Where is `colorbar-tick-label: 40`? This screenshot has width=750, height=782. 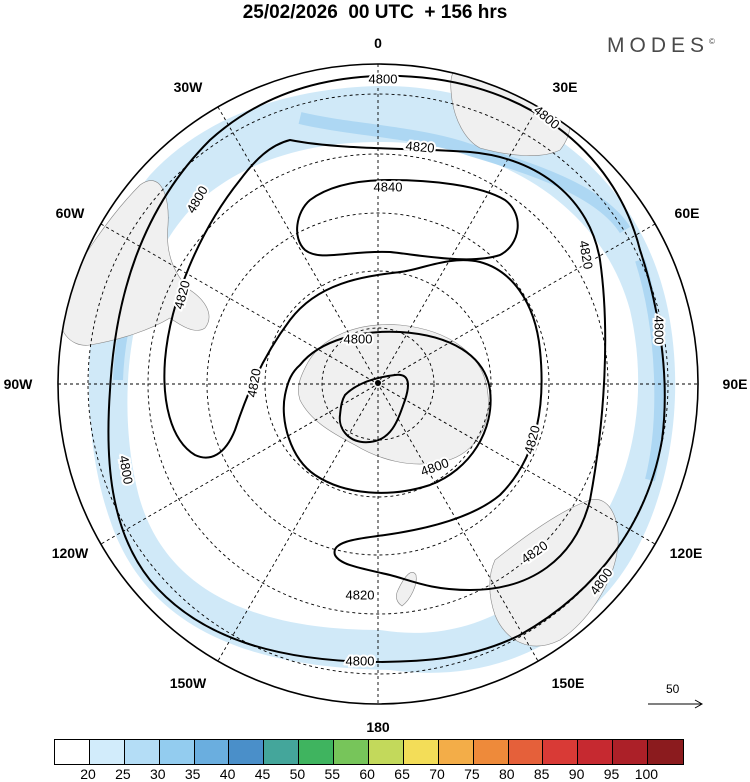
colorbar-tick-label: 40 is located at coordinates (227, 774).